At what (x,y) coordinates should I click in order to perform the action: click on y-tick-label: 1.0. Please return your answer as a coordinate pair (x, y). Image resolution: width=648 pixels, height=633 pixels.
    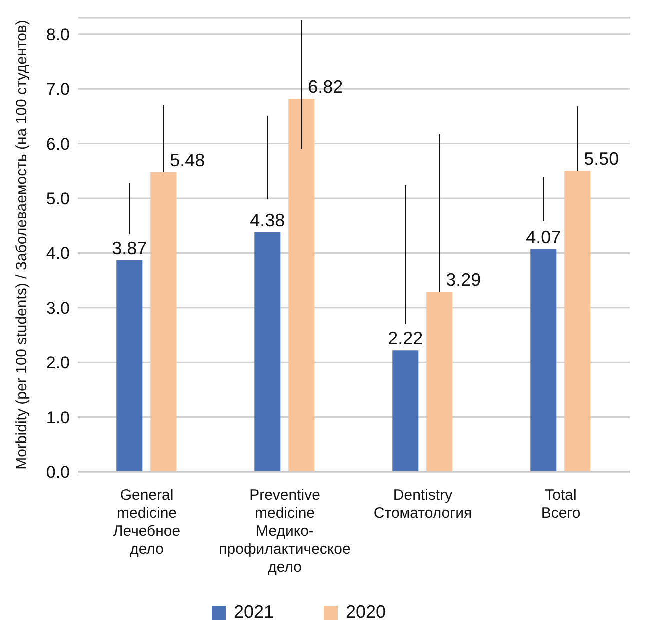
    Looking at the image, I should click on (58, 418).